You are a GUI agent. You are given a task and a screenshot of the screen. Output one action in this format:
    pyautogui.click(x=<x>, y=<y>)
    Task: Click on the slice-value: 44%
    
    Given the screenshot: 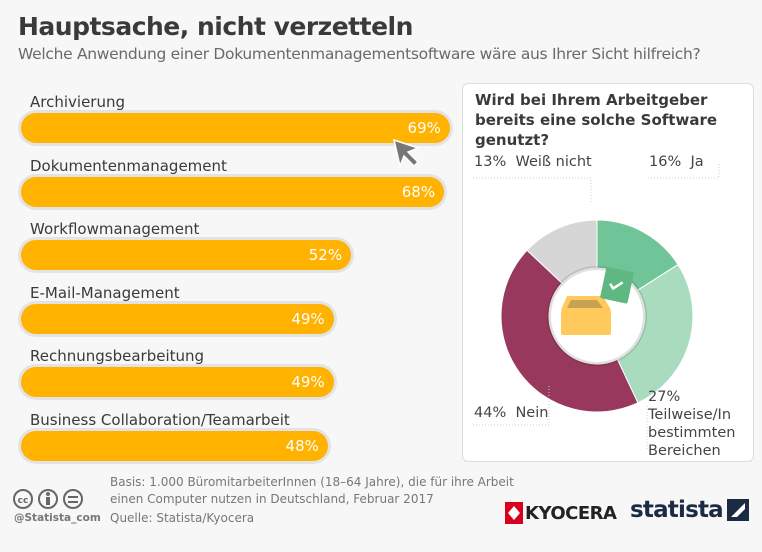 What is the action you would take?
    pyautogui.click(x=490, y=413)
    